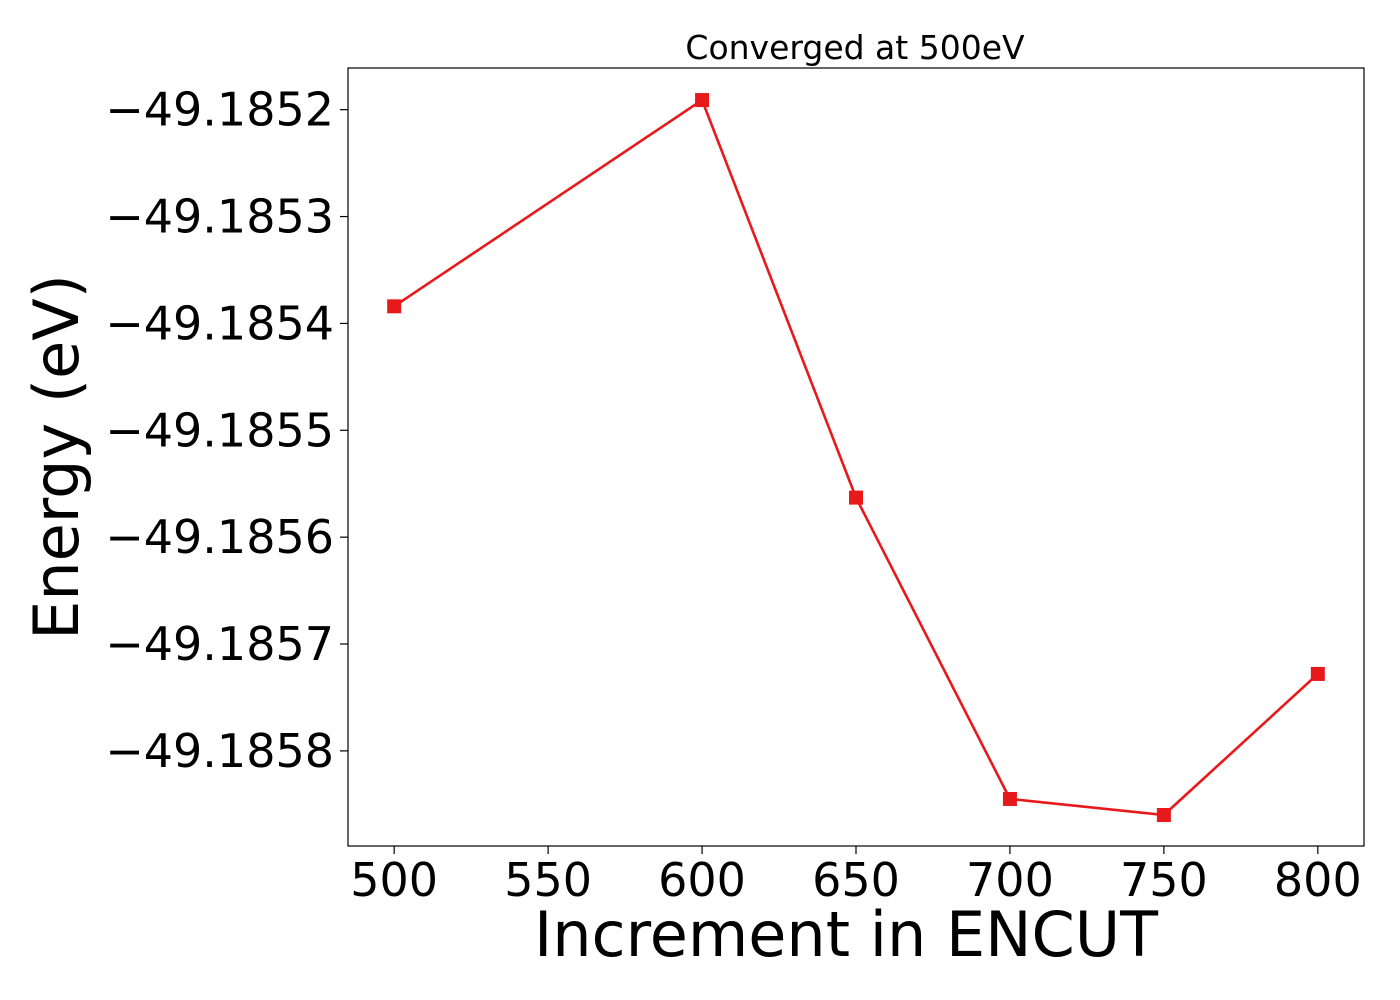 The image size is (1400, 1000). What do you see at coordinates (219, 430) in the screenshot?
I see `y-tick-label: −49.1855` at bounding box center [219, 430].